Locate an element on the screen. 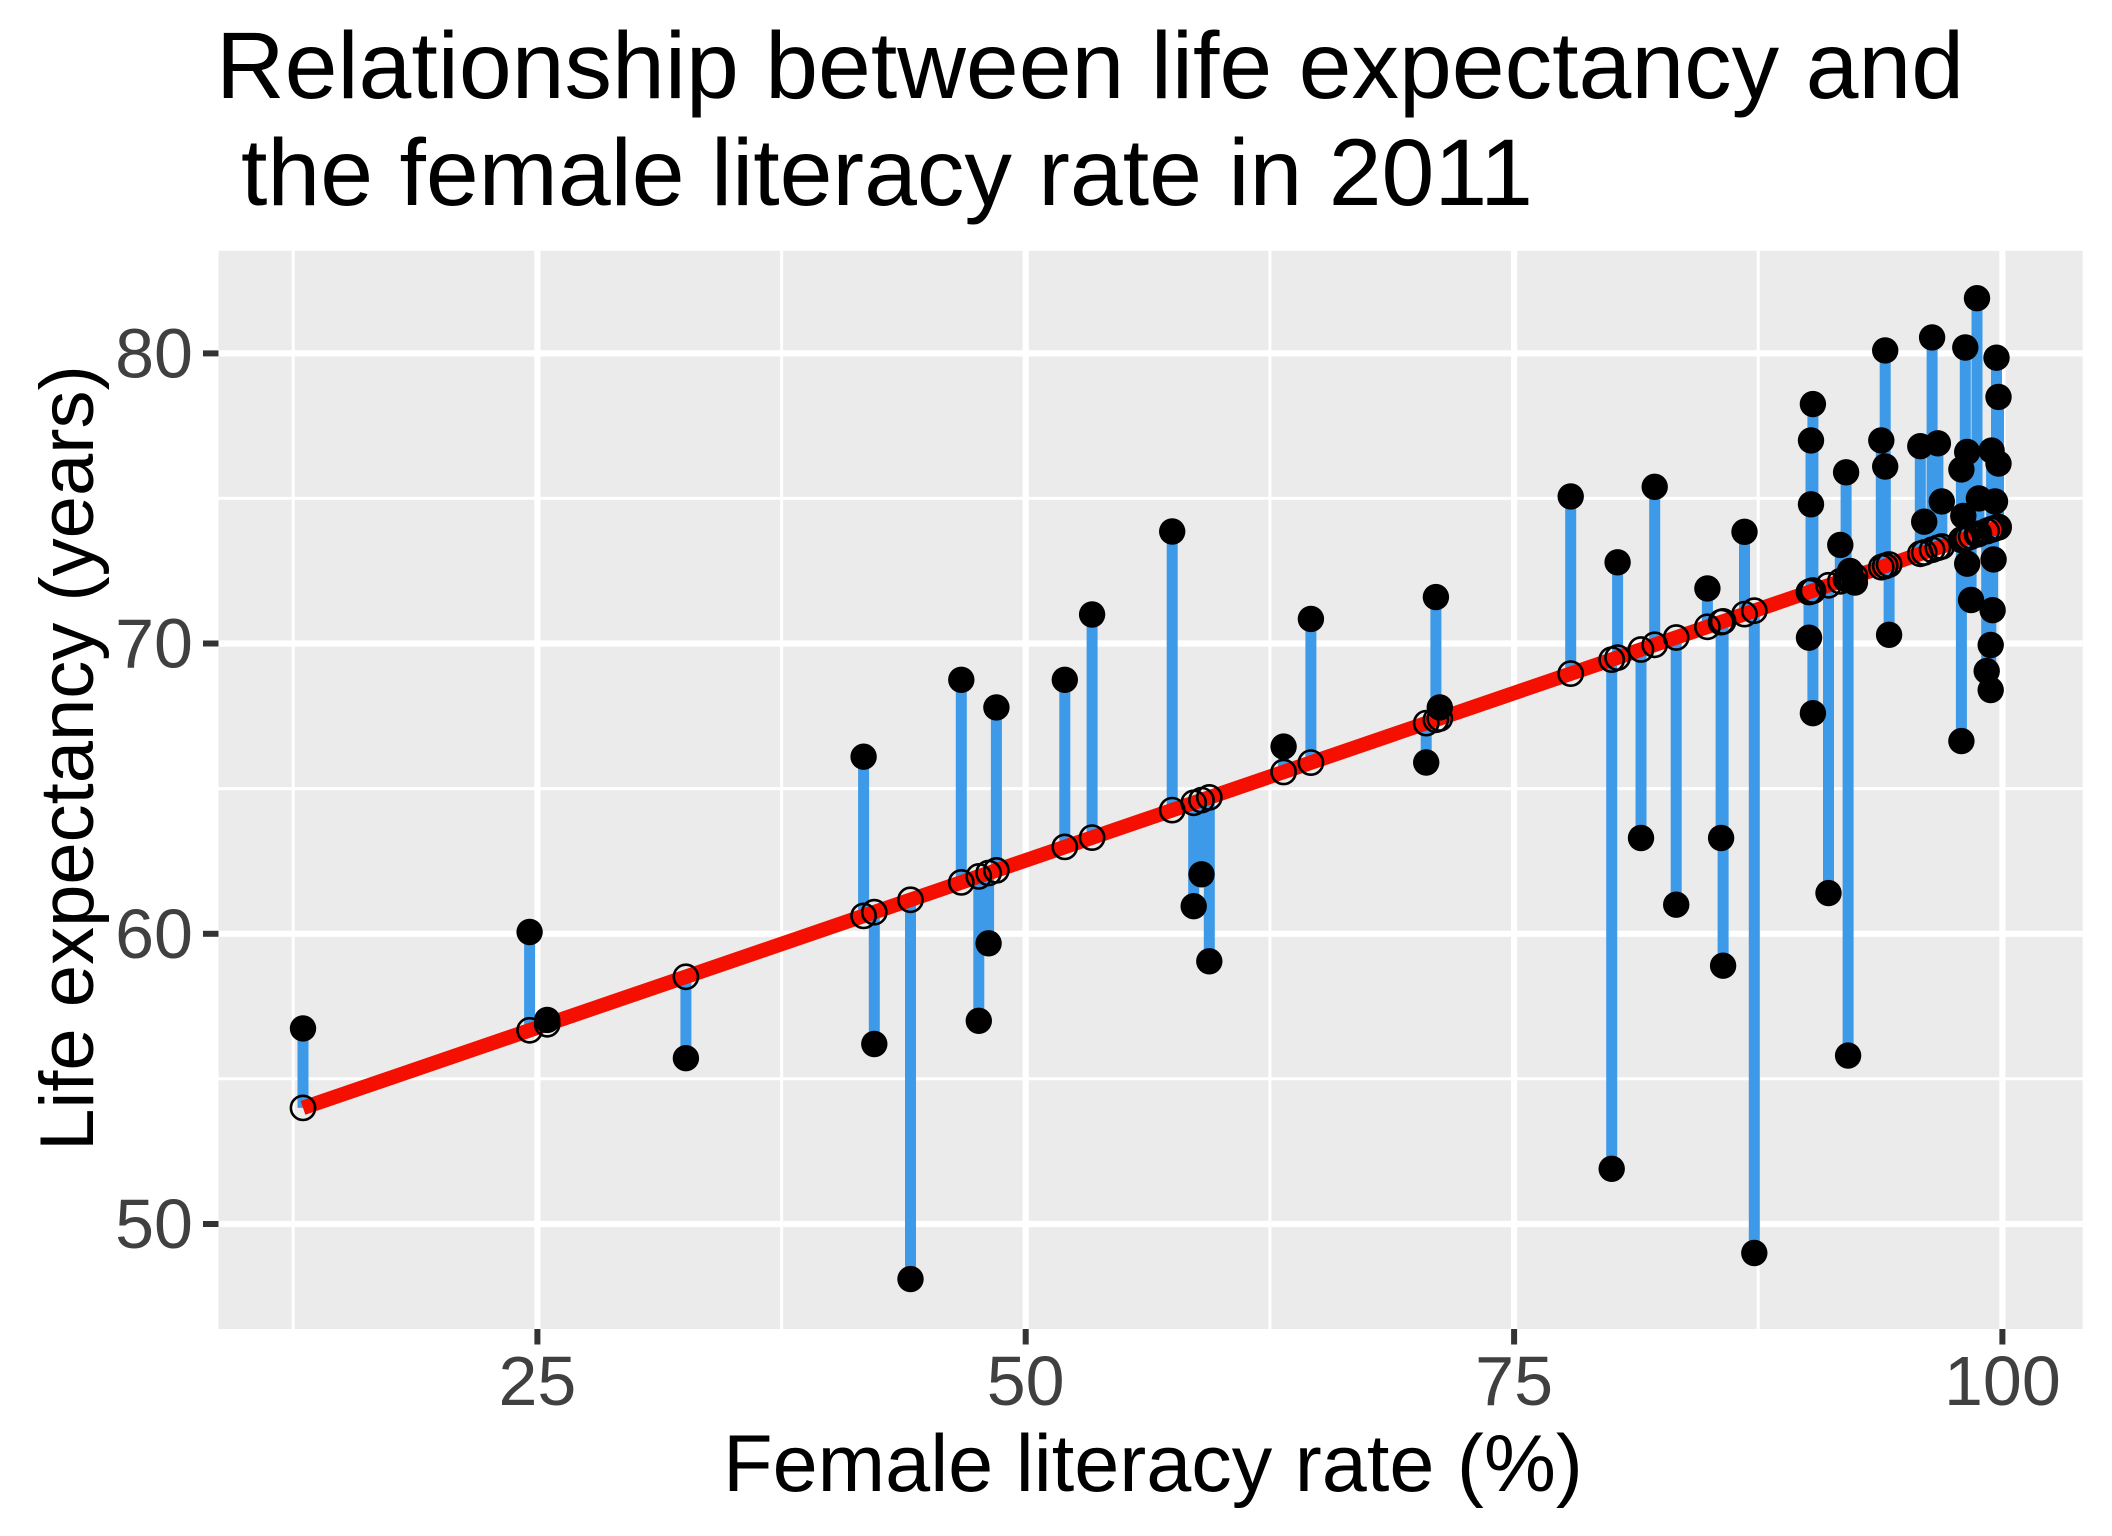  svg-text:the female literacy rate in 20: the female literacy rate in 2011 is located at coordinates (887, 173).